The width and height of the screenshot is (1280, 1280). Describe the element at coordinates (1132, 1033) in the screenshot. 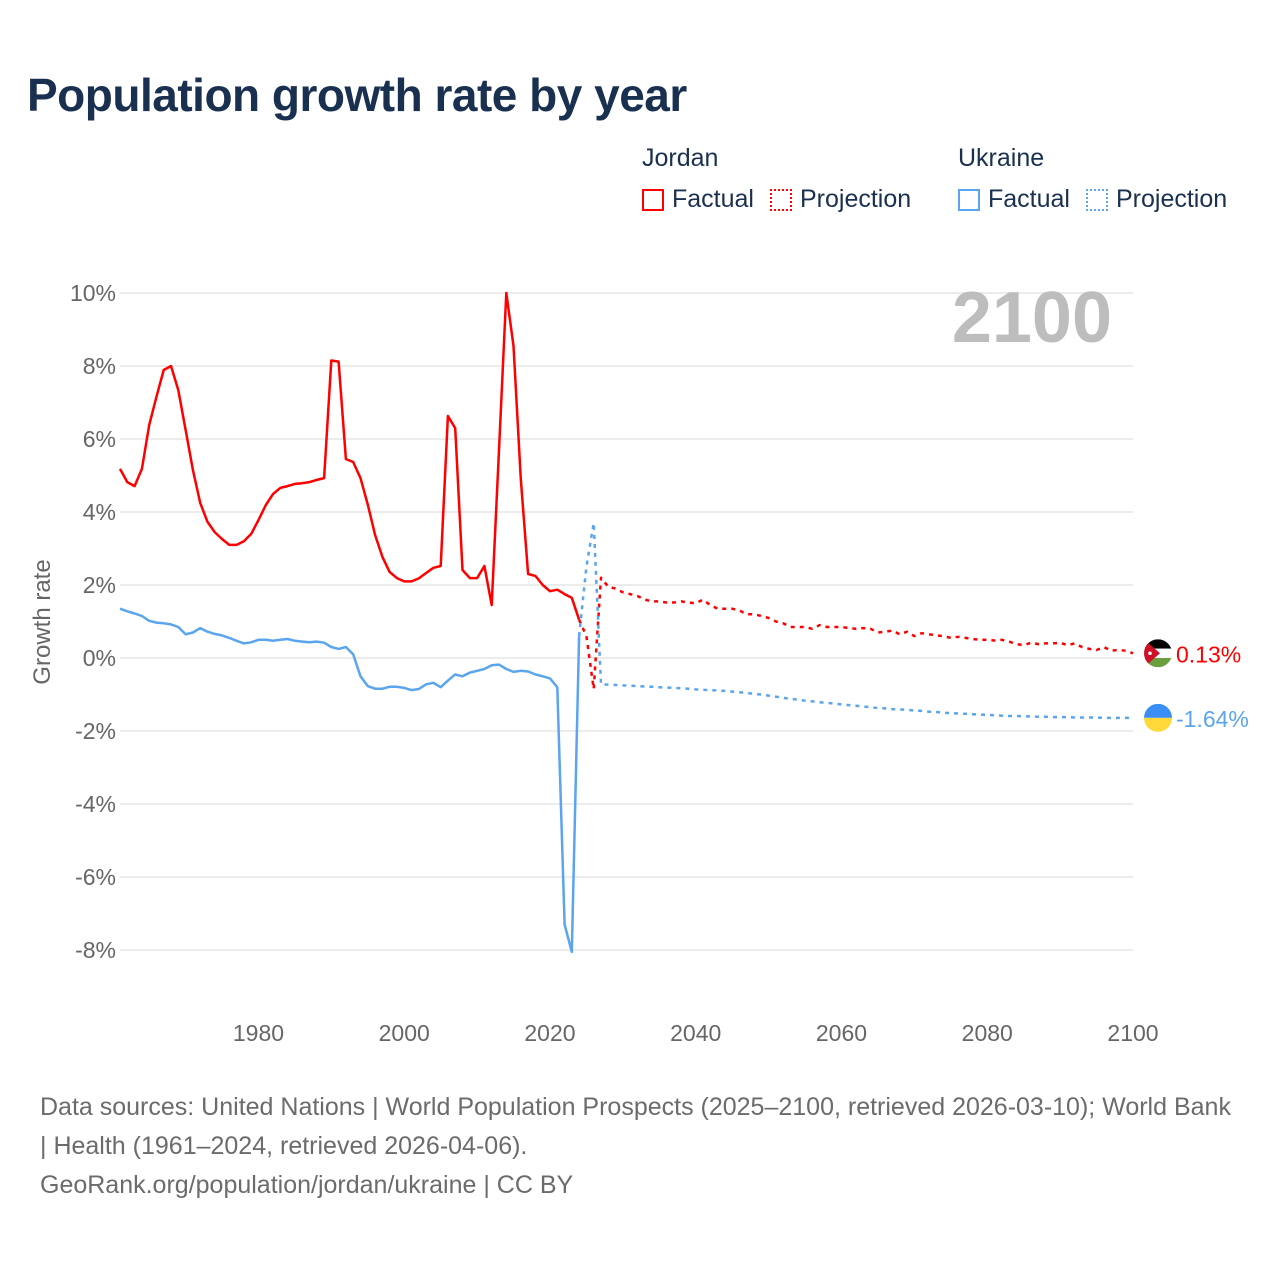

I see `x-tick-label: 2100` at that location.